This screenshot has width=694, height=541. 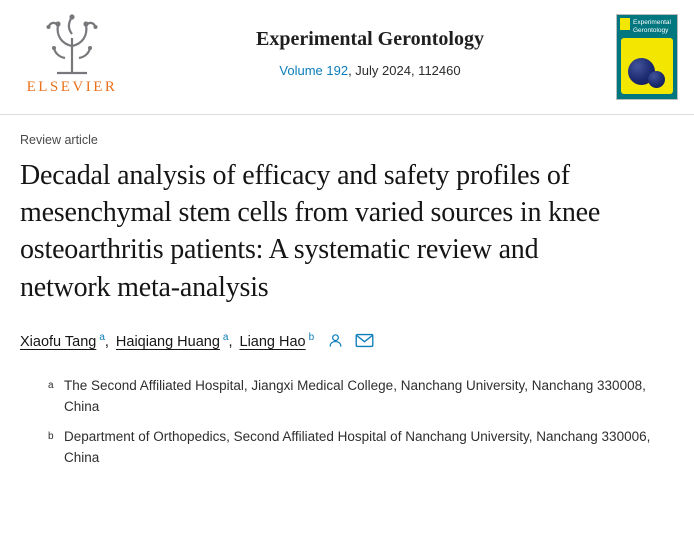 What do you see at coordinates (167, 341) in the screenshot?
I see `author-name-link: Haiqiang Huang` at bounding box center [167, 341].